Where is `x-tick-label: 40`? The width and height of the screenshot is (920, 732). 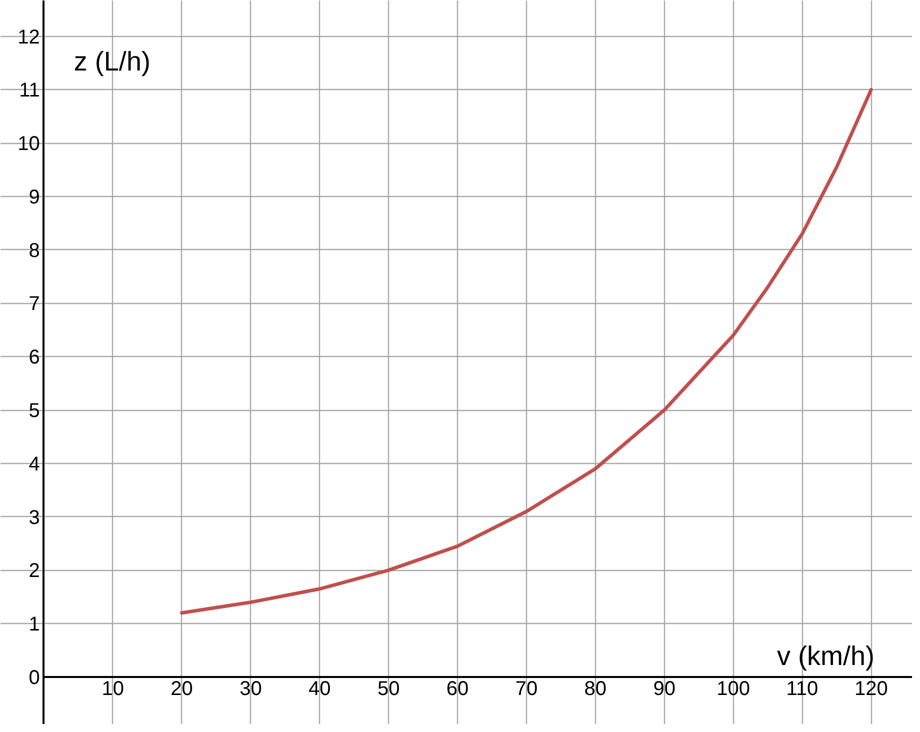 x-tick-label: 40 is located at coordinates (319, 689).